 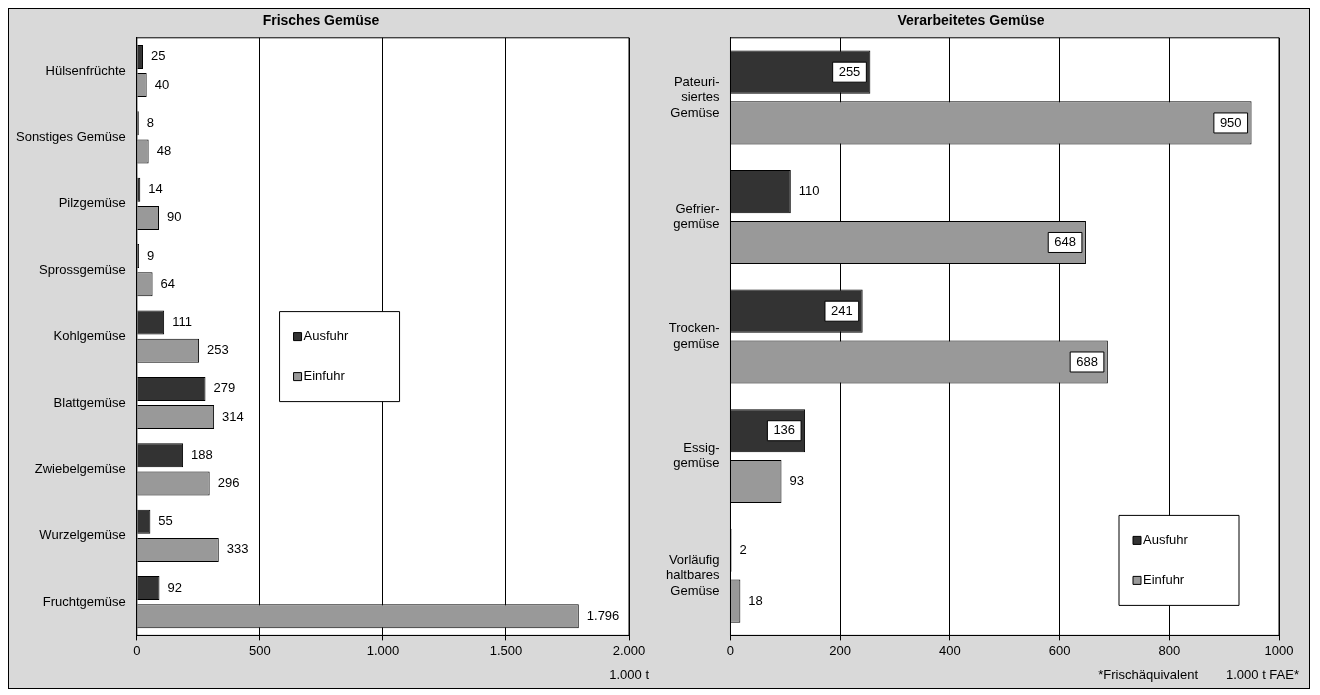 I want to click on data-label: 64, so click(x=168, y=283).